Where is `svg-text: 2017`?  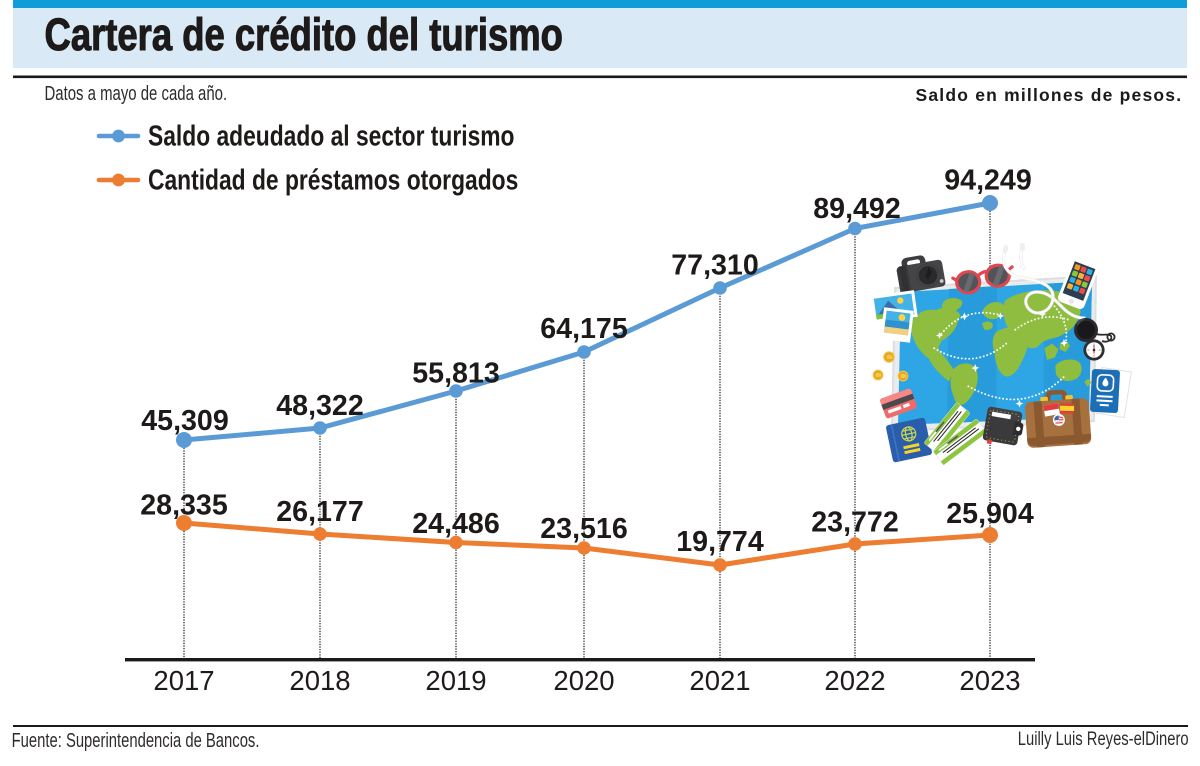 svg-text: 2017 is located at coordinates (183, 680).